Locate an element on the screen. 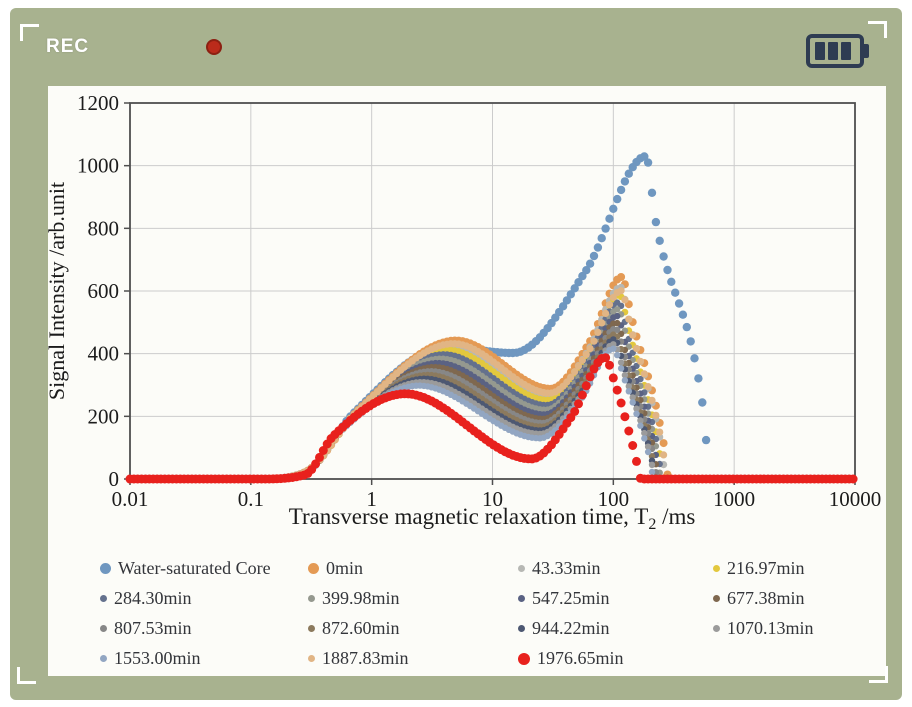 The image size is (912, 707). x-tick-label: 0.1 is located at coordinates (251, 499).